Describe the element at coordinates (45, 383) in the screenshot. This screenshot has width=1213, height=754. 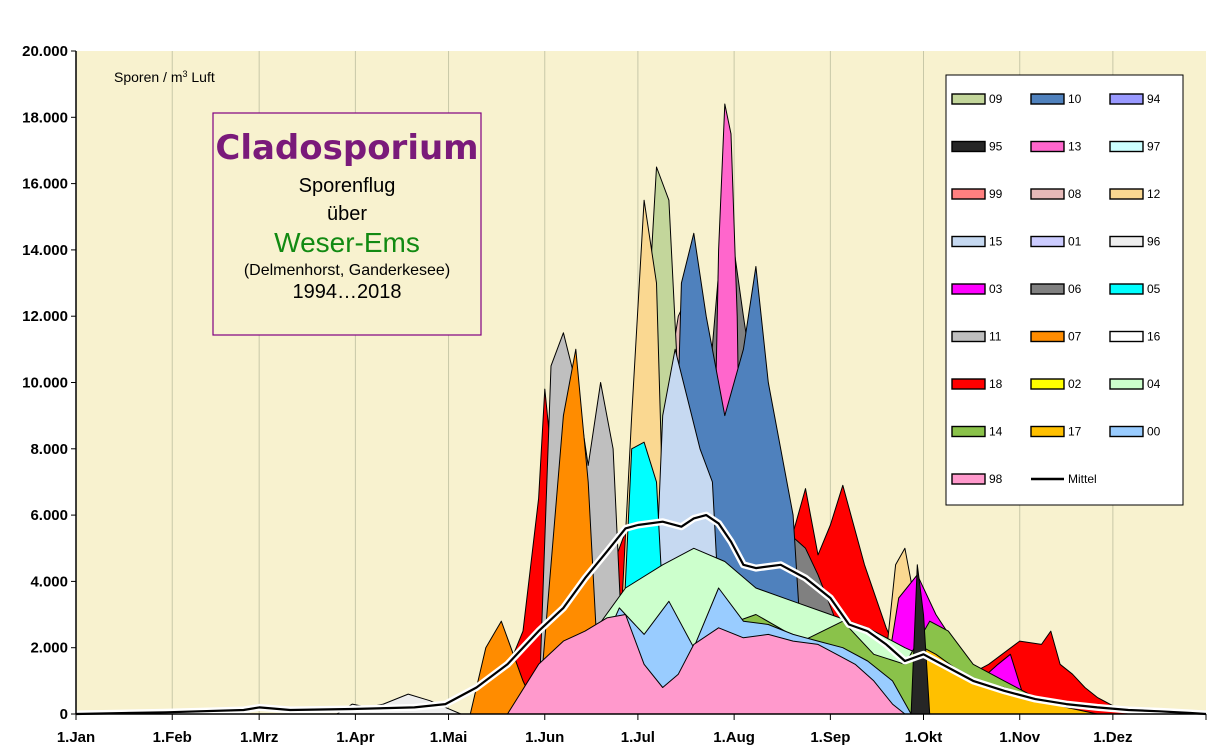
I see `y-tick-label: 10.000` at that location.